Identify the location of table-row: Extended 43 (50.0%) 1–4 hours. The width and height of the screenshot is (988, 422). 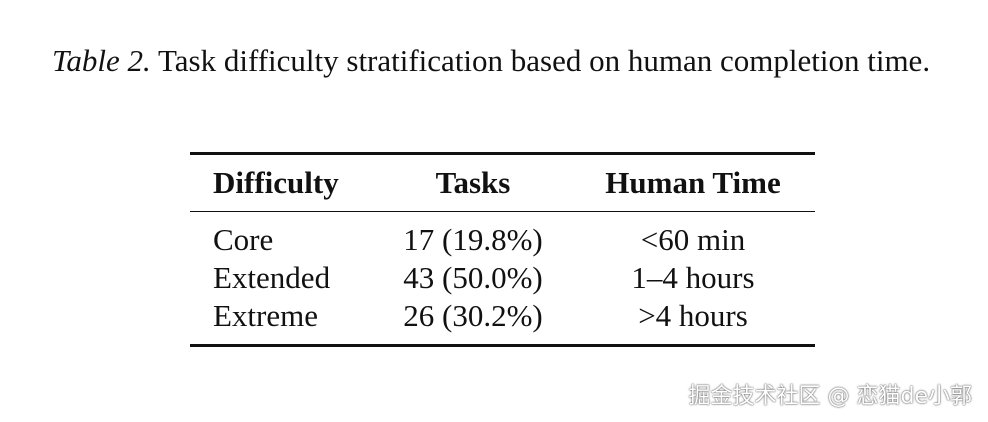
(502, 278).